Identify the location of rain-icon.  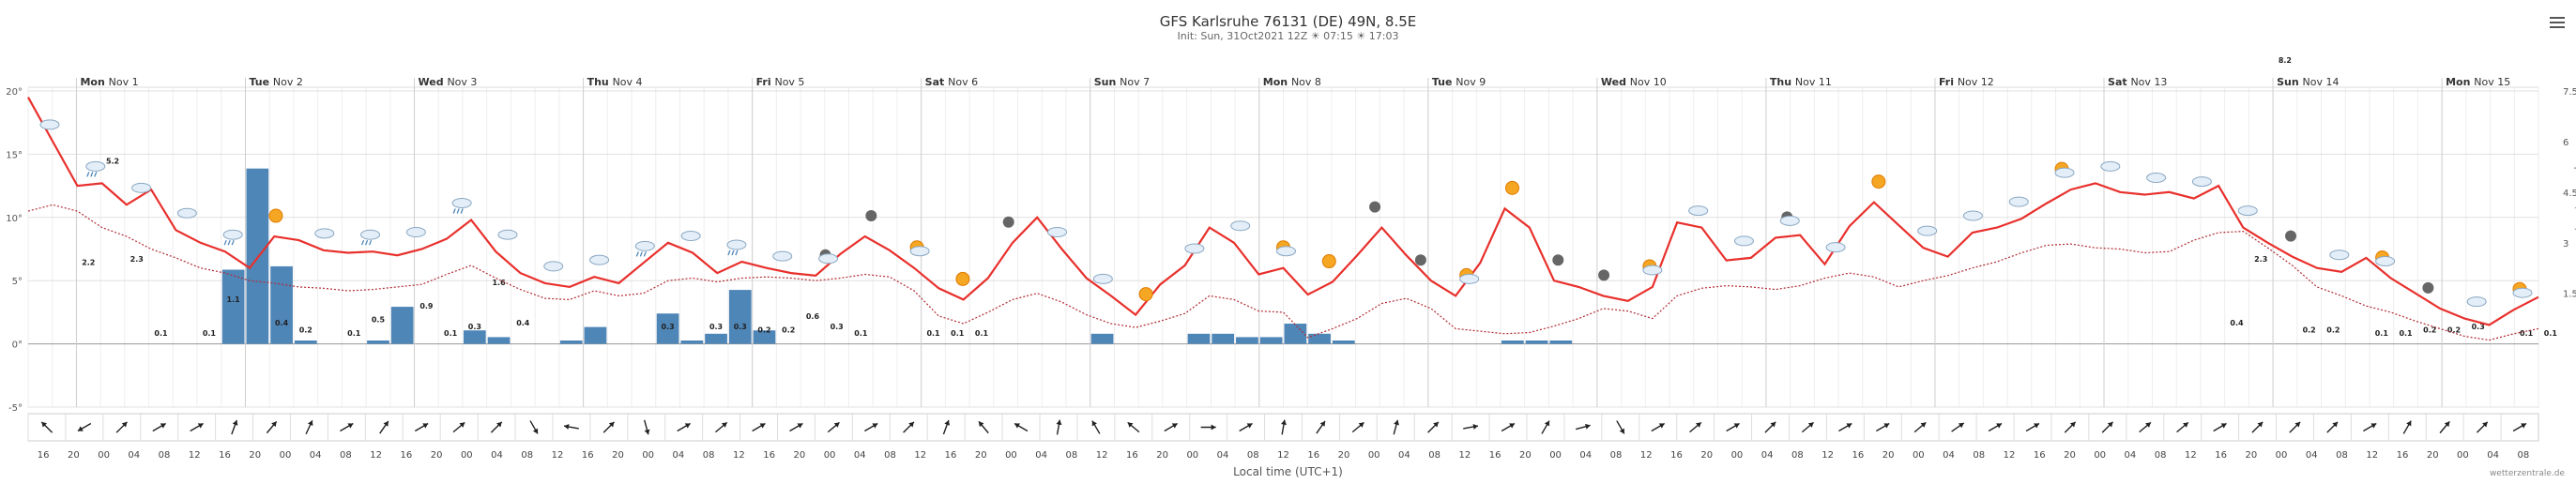
(736, 247).